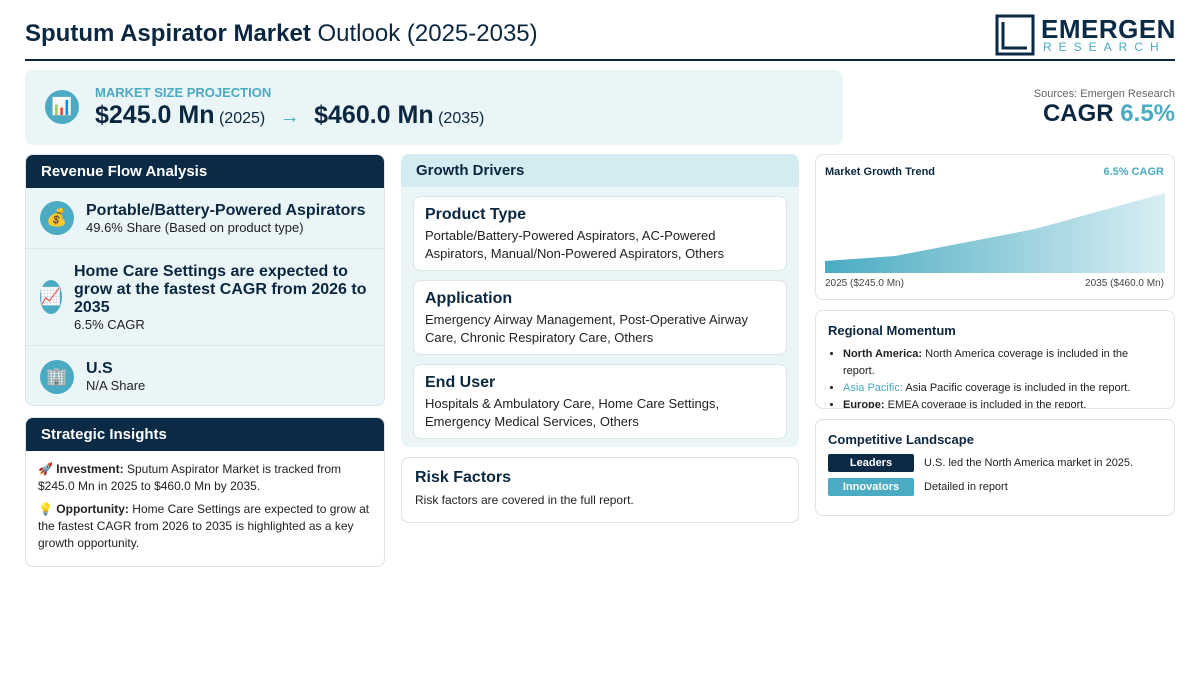 This screenshot has height=700, width=1200. Describe the element at coordinates (205, 375) in the screenshot. I see `flow-item: 🏢 U.S N/A Share` at that location.